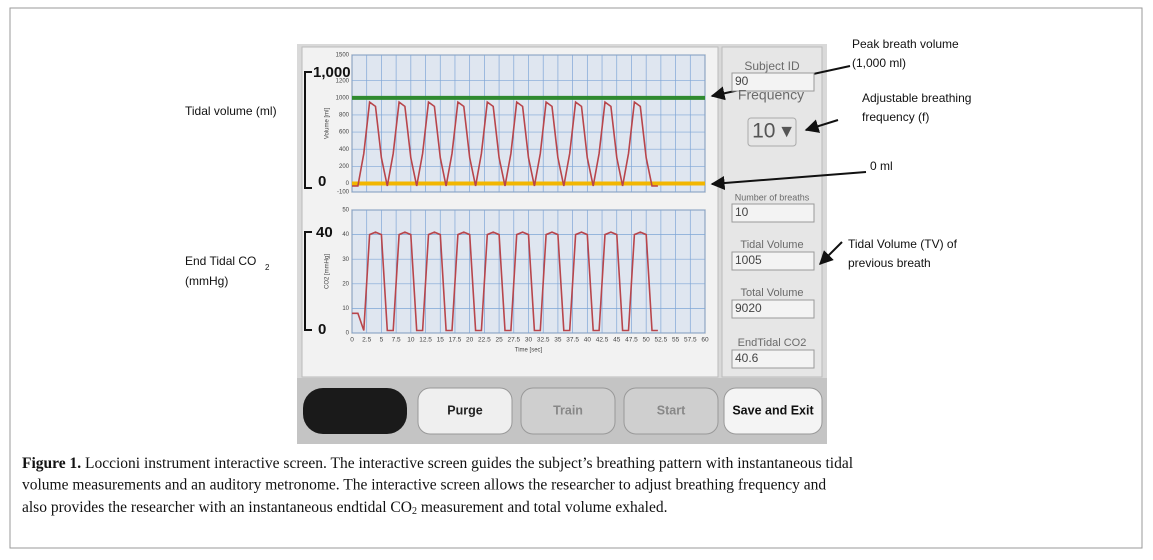  What do you see at coordinates (747, 358) in the screenshot?
I see `field-value: 40.6` at bounding box center [747, 358].